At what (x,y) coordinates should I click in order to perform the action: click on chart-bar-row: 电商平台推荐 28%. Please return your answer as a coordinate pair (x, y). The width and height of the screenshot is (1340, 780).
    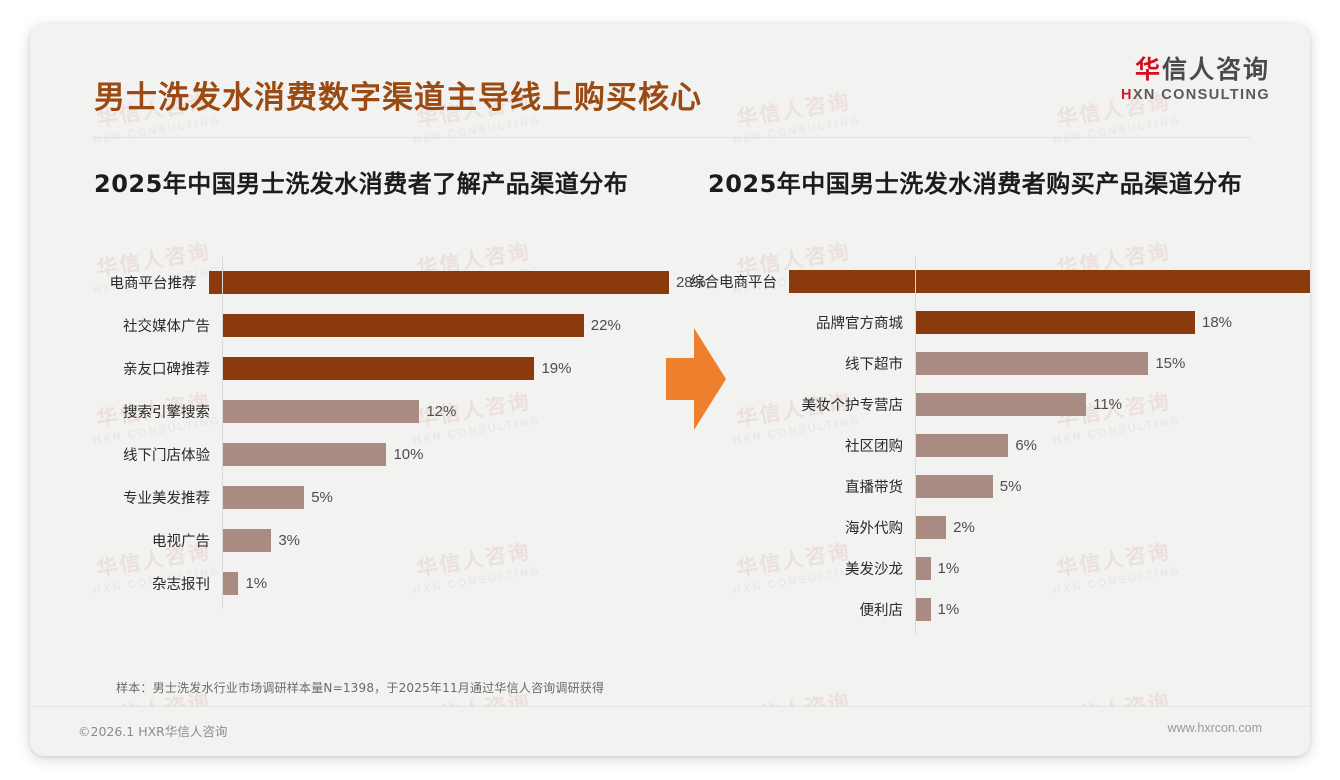
    Looking at the image, I should click on (386, 282).